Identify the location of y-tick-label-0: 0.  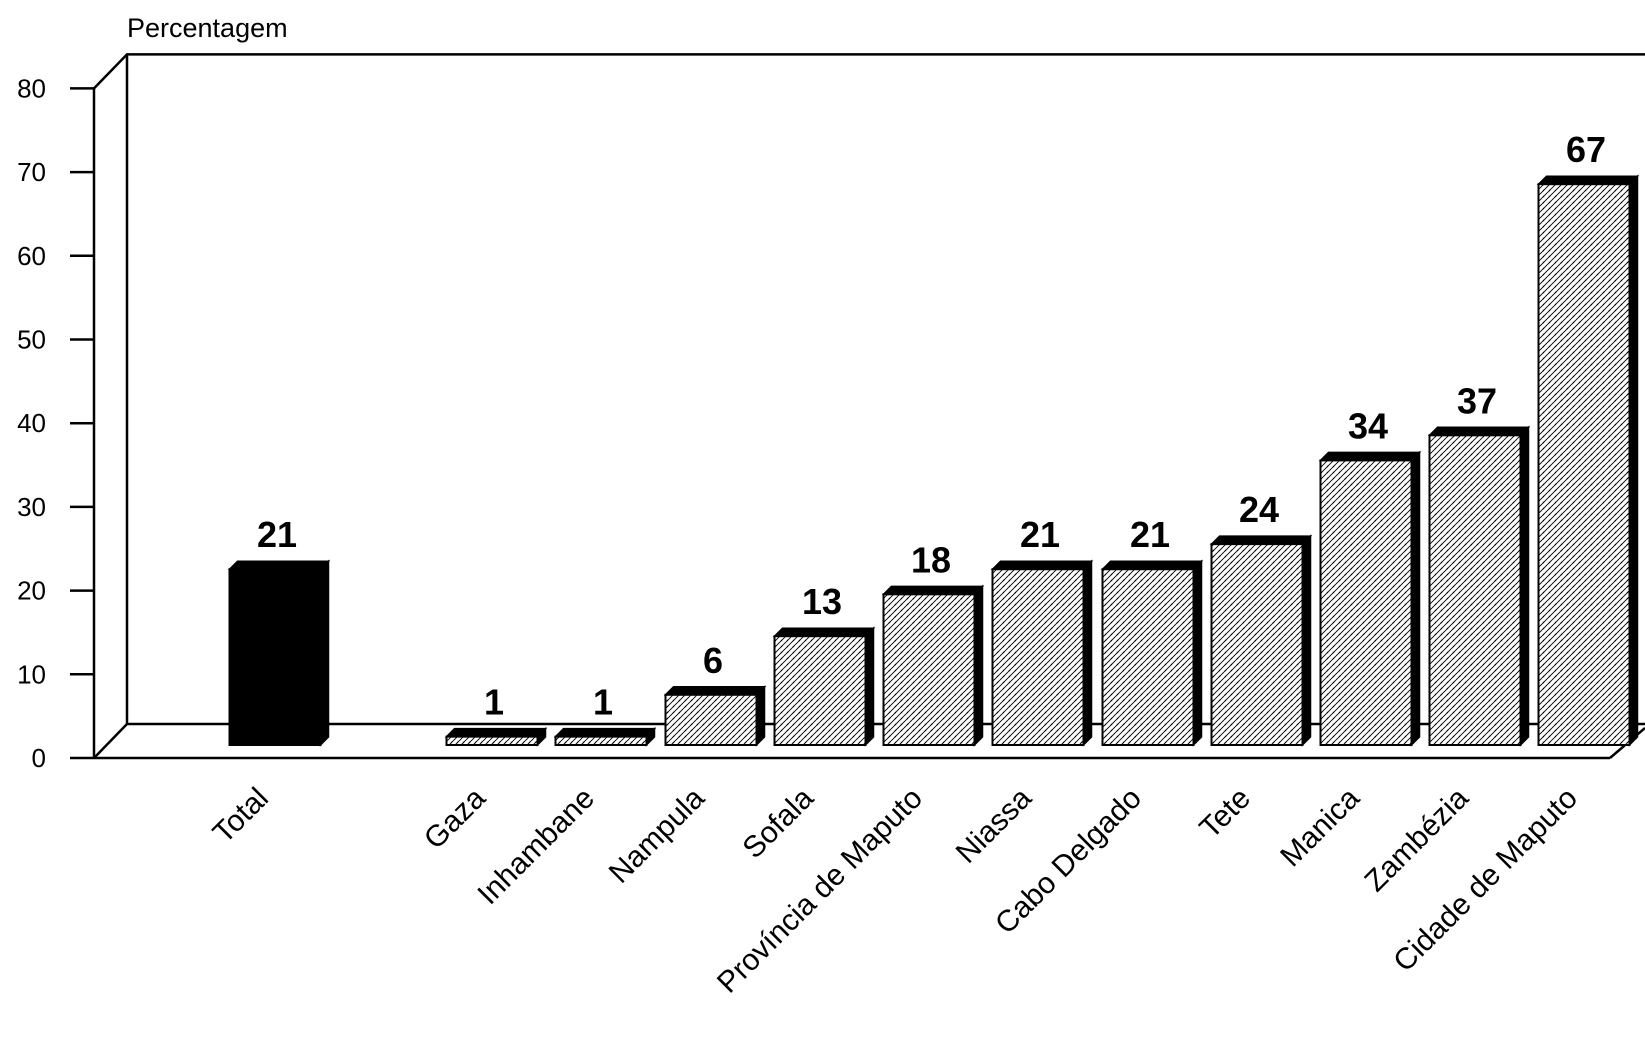
(39, 758).